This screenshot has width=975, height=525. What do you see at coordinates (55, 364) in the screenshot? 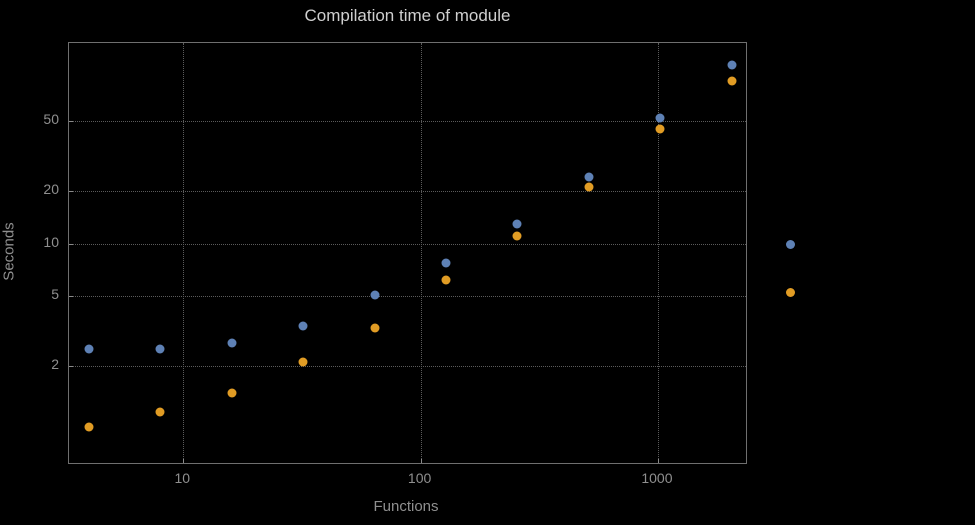
I see `y-tick-label: 2` at bounding box center [55, 364].